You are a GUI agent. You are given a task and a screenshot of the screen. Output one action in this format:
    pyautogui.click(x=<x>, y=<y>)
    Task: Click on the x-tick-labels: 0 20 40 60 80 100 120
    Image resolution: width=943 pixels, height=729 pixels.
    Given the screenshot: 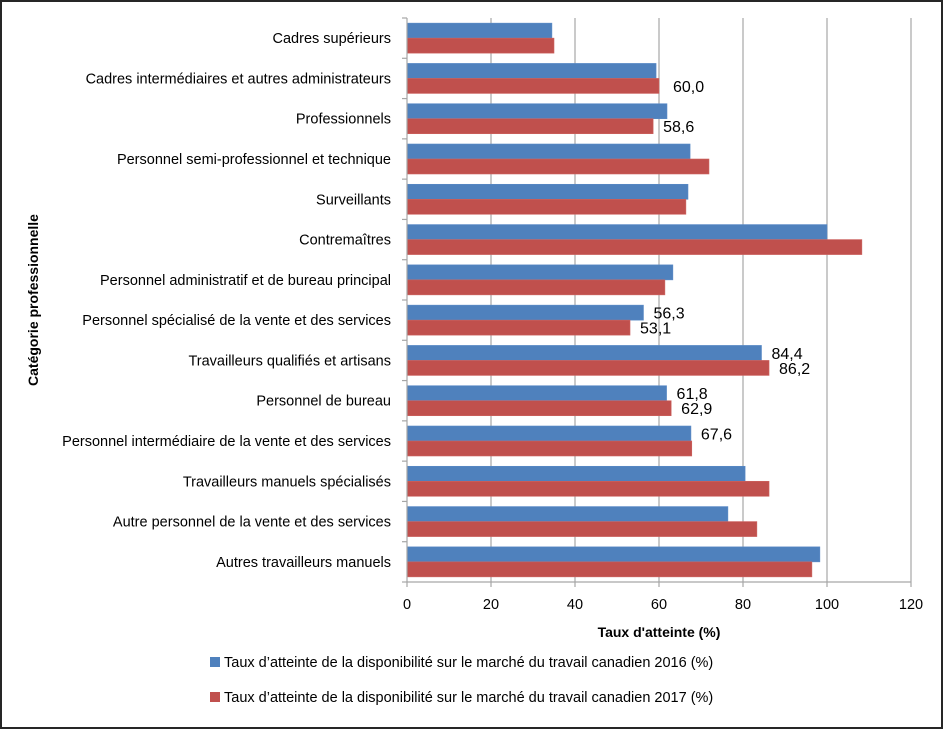 What is the action you would take?
    pyautogui.click(x=663, y=605)
    